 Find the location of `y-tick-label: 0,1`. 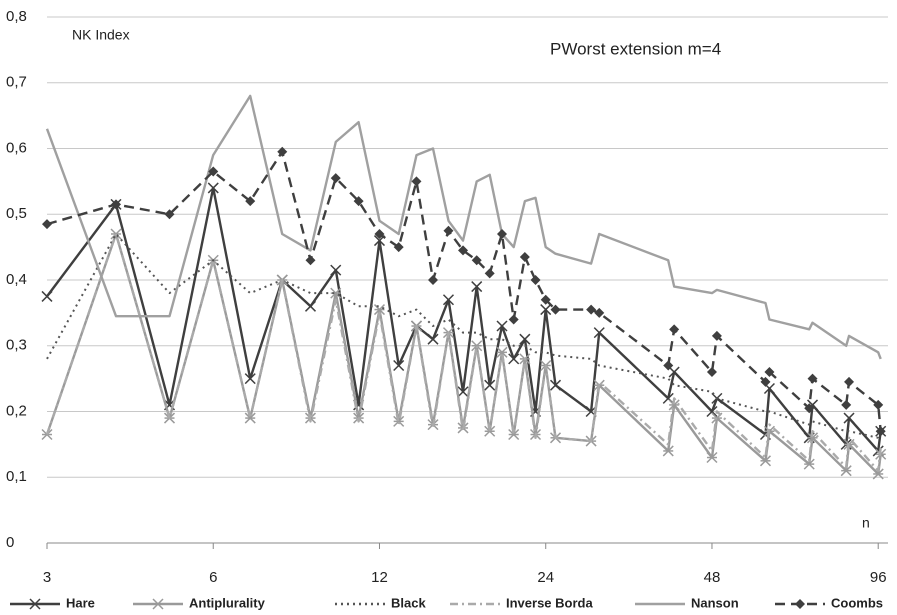

y-tick-label: 0,1 is located at coordinates (16, 476).